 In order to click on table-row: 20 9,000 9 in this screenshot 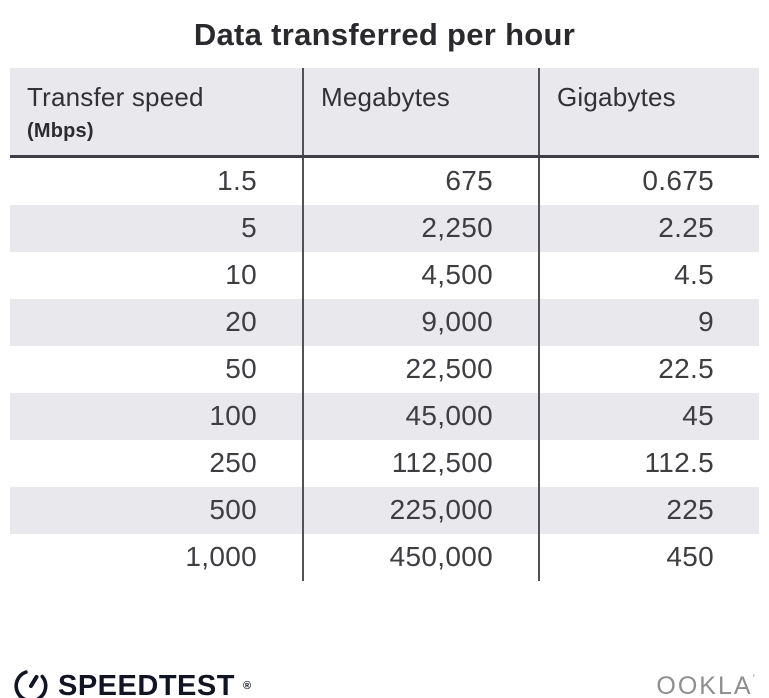, I will do `click(384, 322)`.